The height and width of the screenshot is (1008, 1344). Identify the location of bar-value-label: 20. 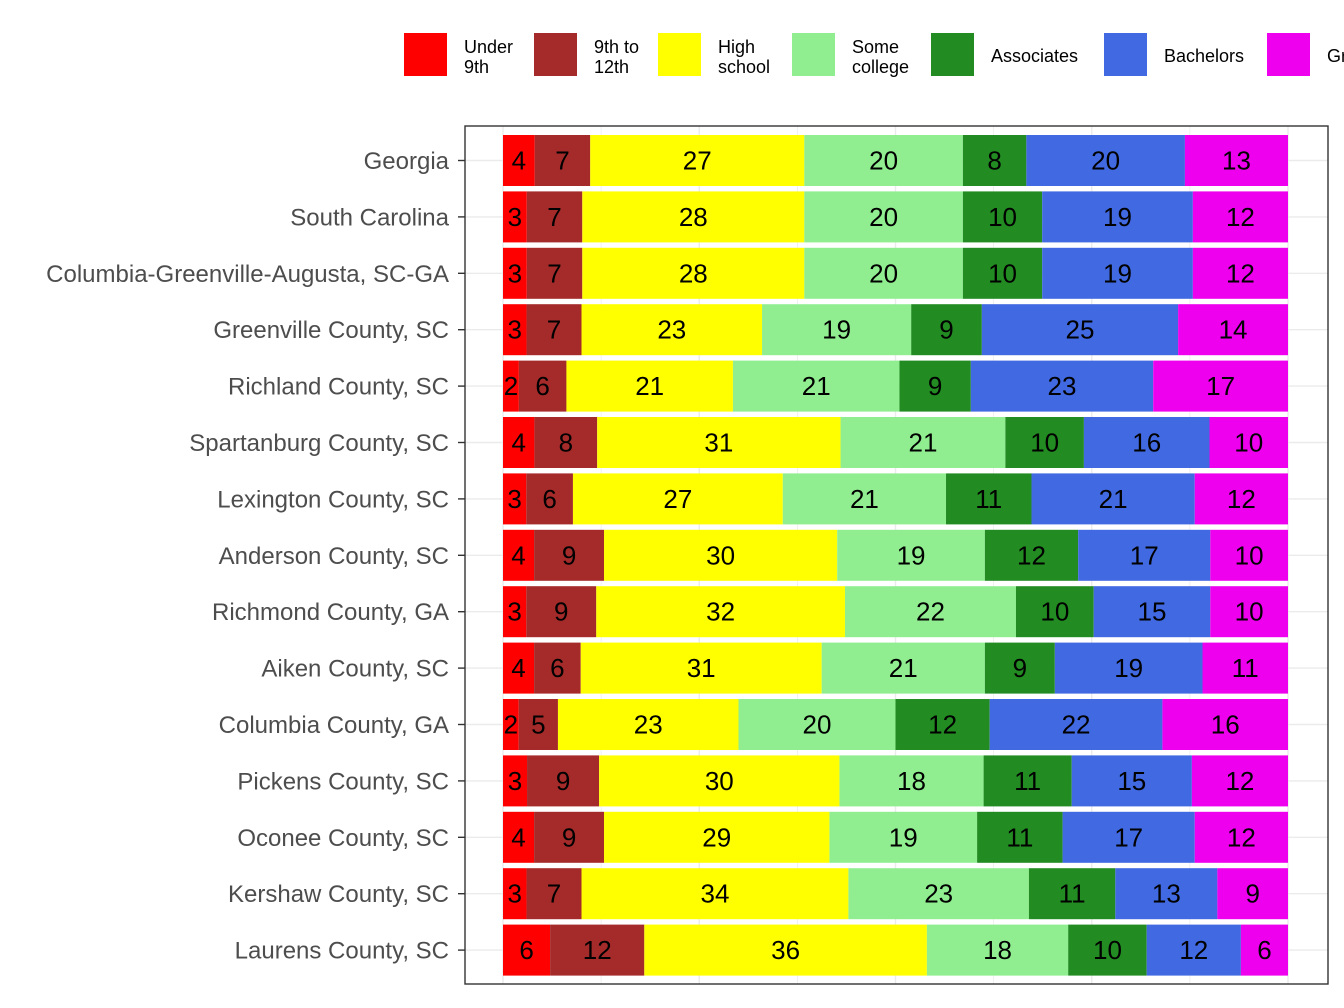
(883, 273).